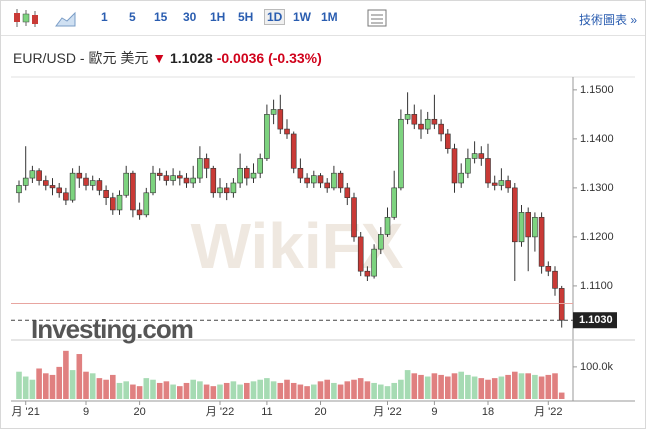  Describe the element at coordinates (159, 58) in the screenshot. I see `down-arrow: ▼` at that location.